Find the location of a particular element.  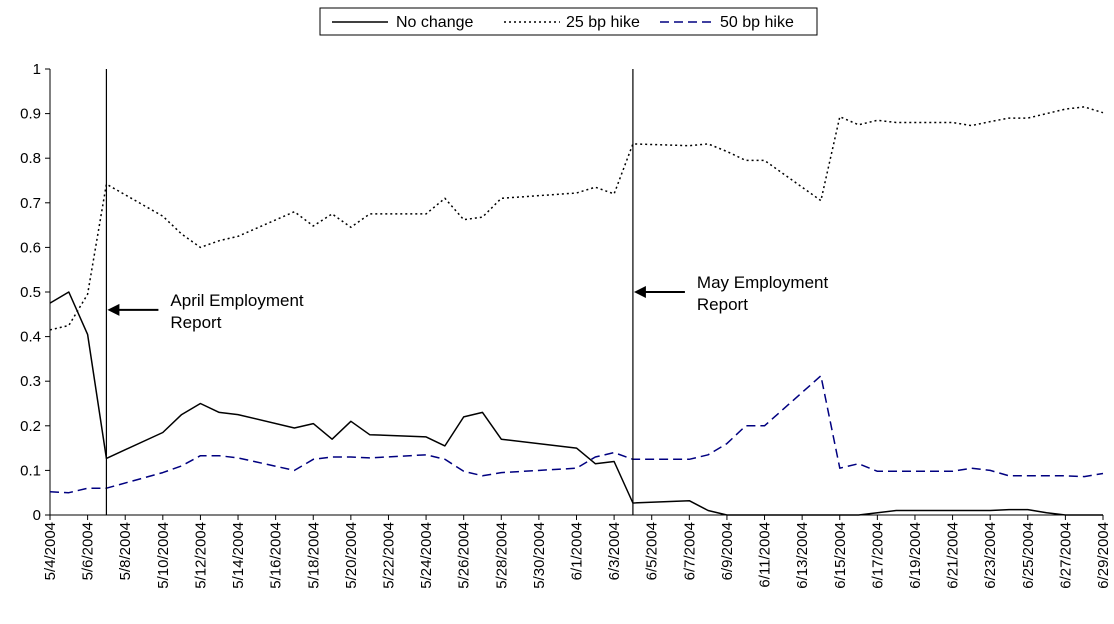

x-tick-label: 5/26/2004 is located at coordinates (464, 555).